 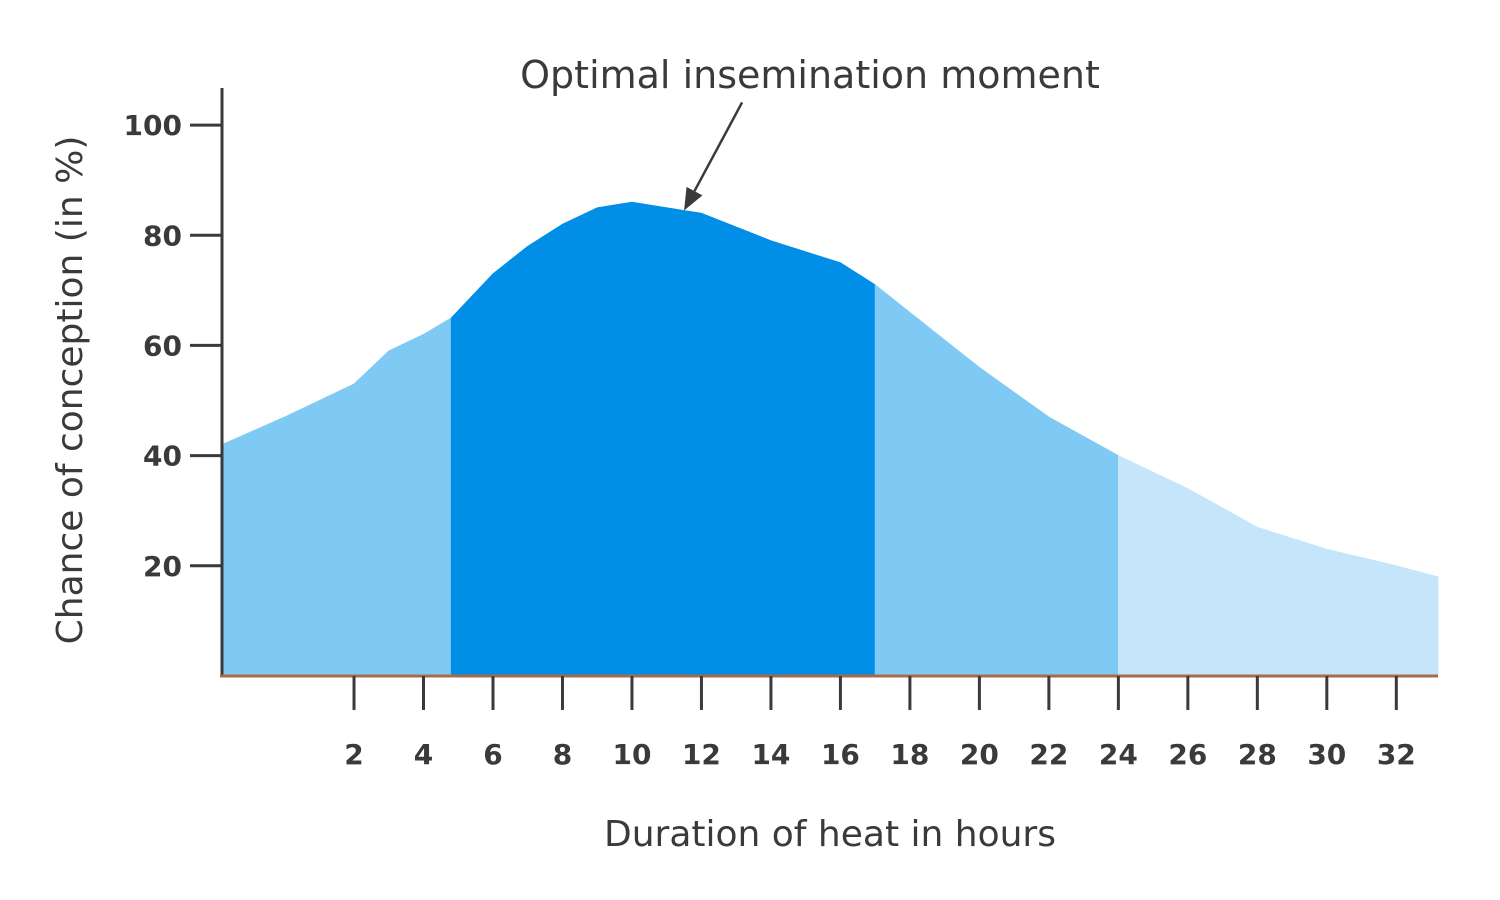 What do you see at coordinates (810, 132) in the screenshot?
I see `annotation-layer: Optimal insemination moment` at bounding box center [810, 132].